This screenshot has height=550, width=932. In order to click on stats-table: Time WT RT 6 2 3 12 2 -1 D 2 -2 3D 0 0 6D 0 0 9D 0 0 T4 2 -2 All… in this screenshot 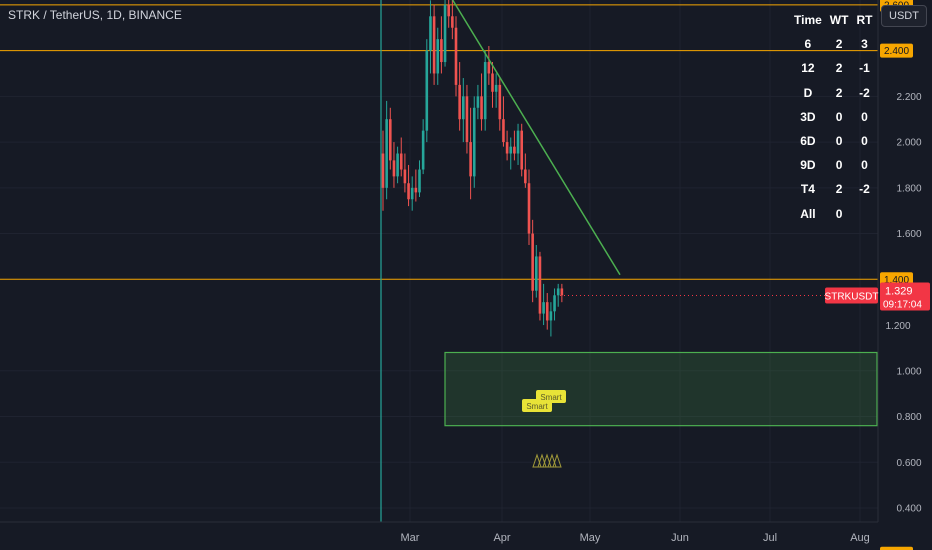, I will do `click(833, 117)`.